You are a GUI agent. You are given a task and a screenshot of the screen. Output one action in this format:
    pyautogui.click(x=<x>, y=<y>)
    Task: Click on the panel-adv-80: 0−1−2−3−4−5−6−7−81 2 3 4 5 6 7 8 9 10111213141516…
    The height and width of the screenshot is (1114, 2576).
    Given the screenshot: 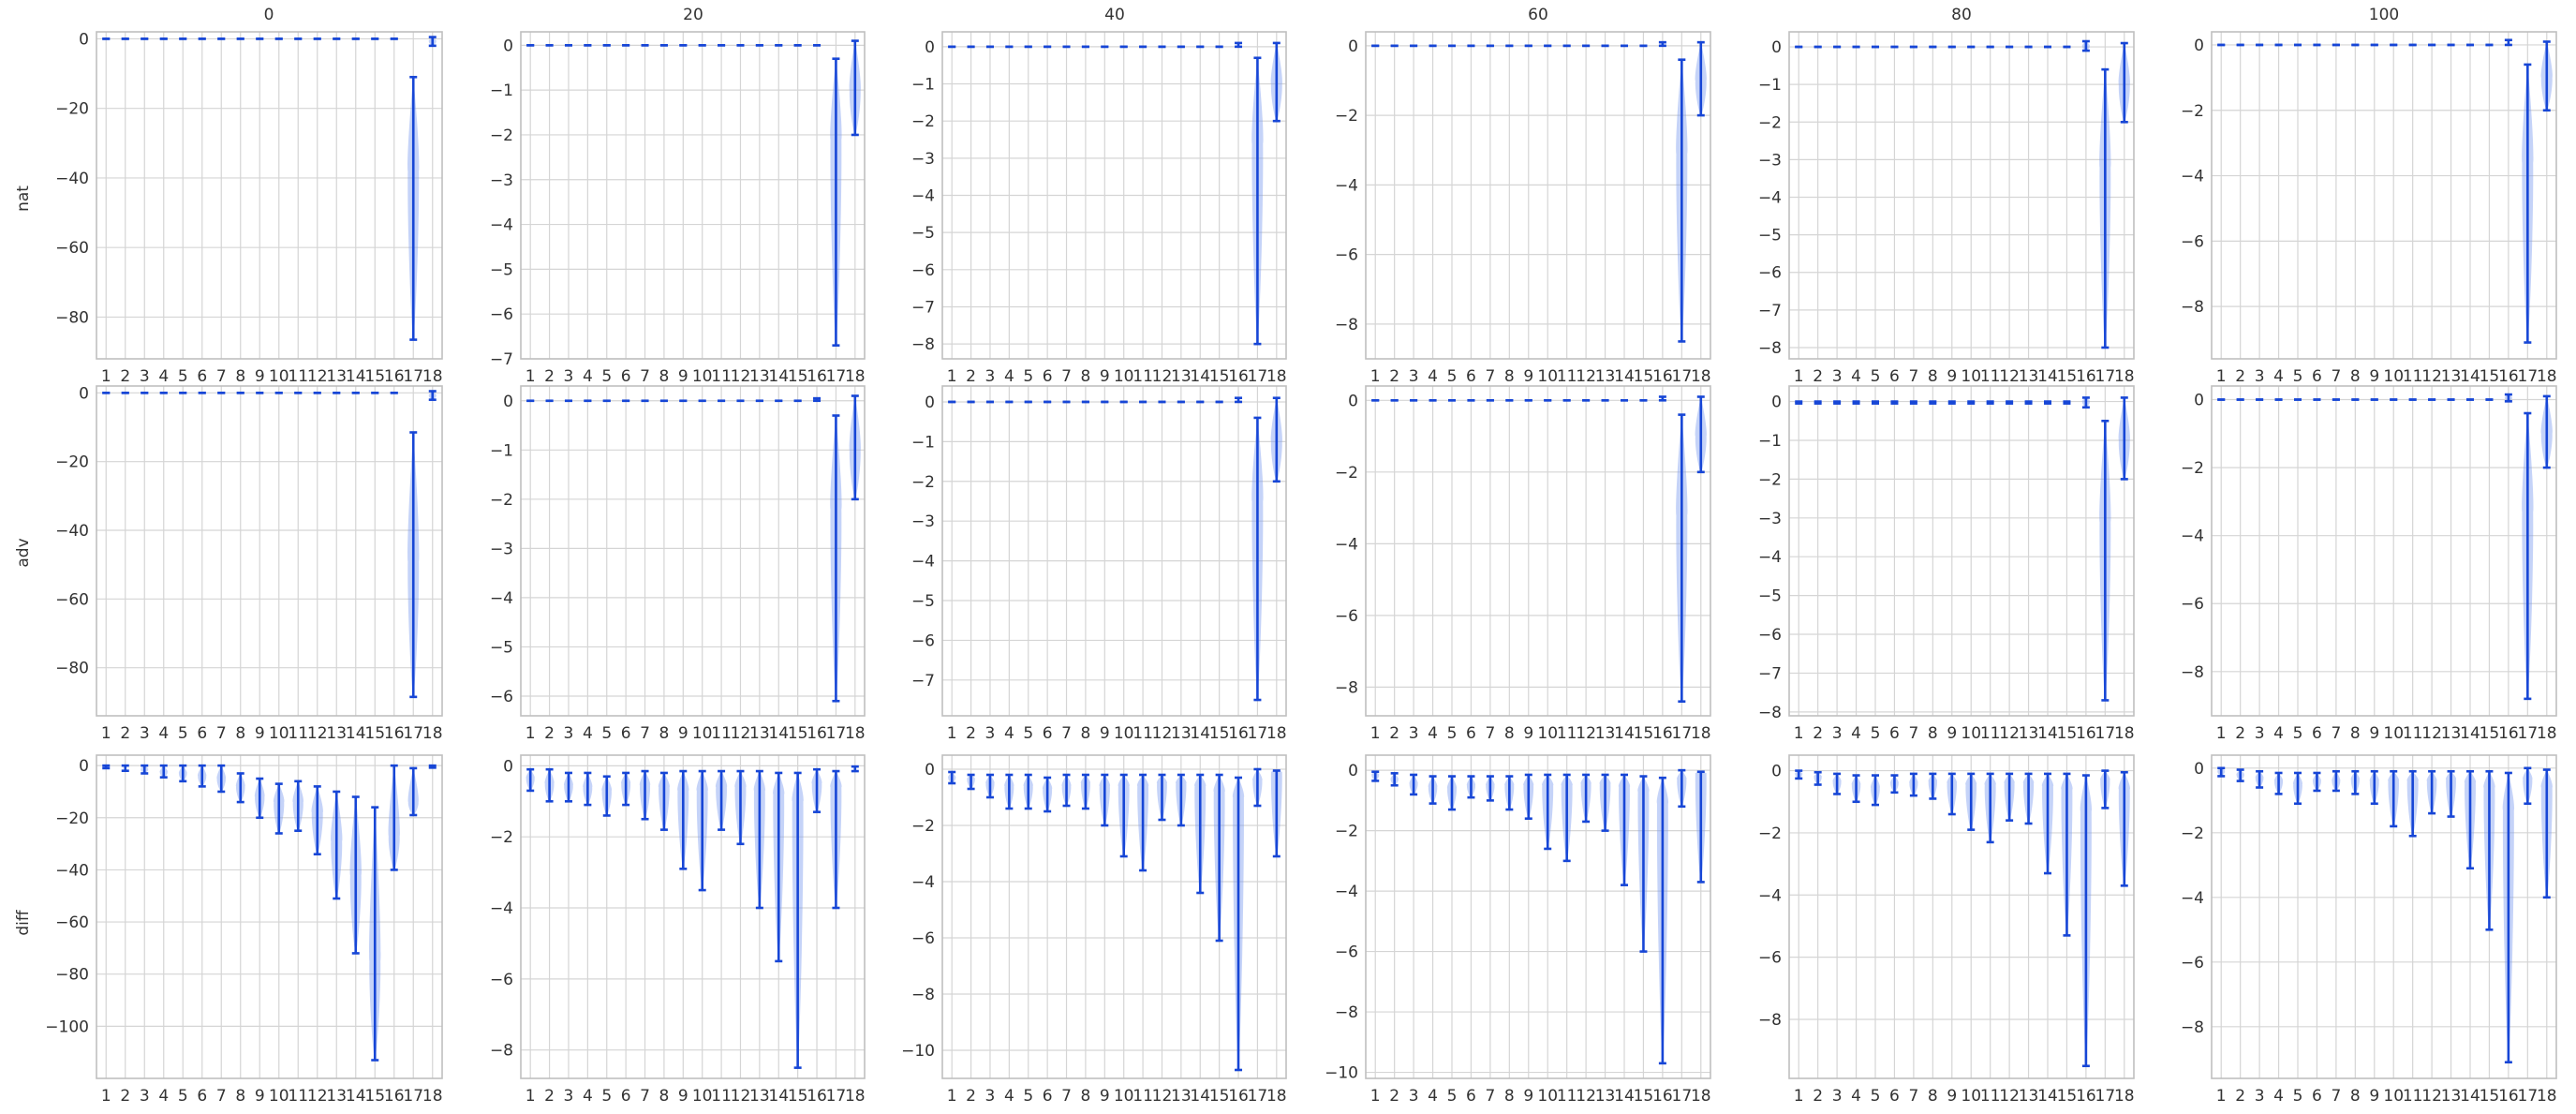 What is the action you would take?
    pyautogui.click(x=1947, y=564)
    